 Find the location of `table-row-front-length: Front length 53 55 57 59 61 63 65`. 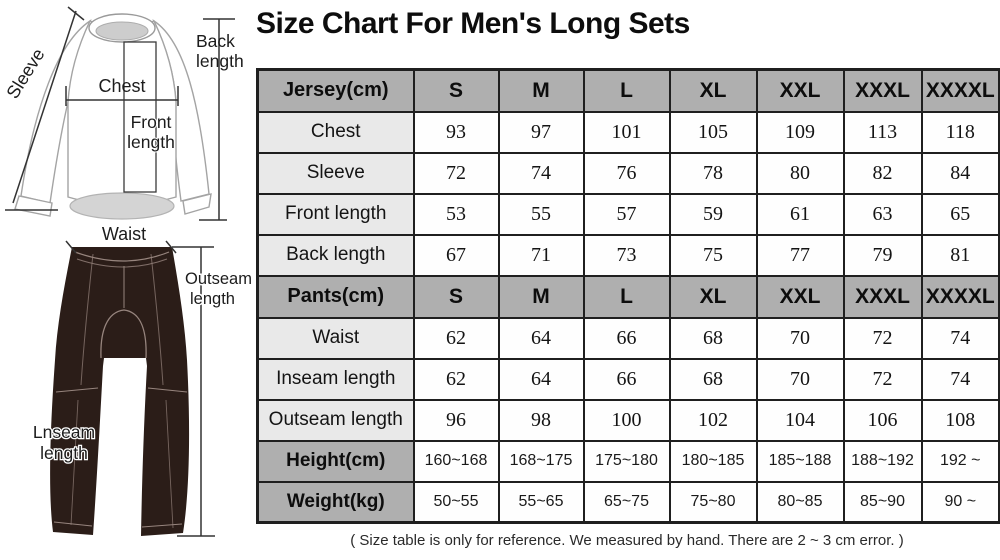

table-row-front-length: Front length 53 55 57 59 61 63 65 is located at coordinates (628, 214).